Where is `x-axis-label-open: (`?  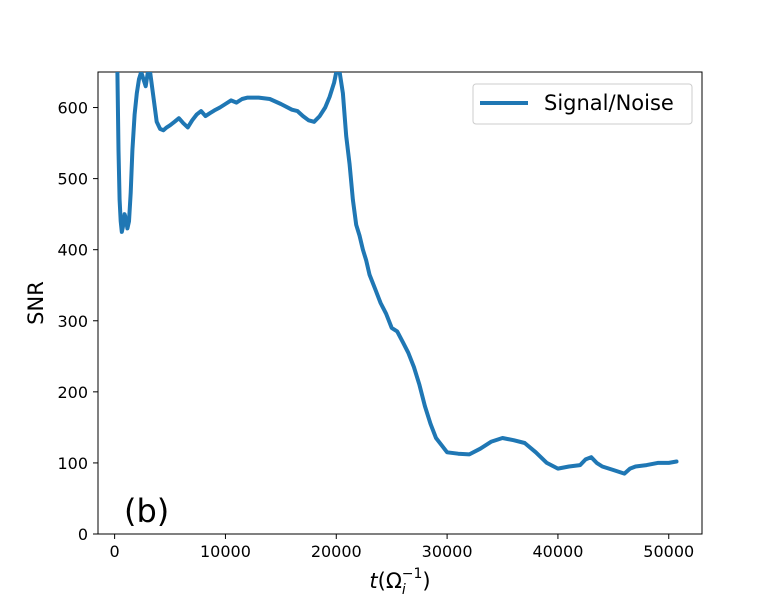
x-axis-label-open: ( is located at coordinates (382, 581).